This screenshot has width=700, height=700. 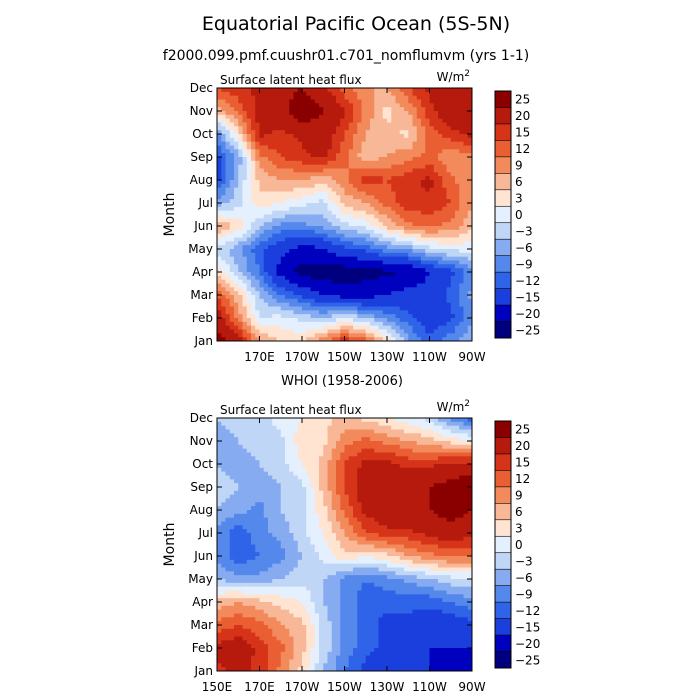 What do you see at coordinates (503, 247) in the screenshot?
I see `colorbar-swatch` at bounding box center [503, 247].